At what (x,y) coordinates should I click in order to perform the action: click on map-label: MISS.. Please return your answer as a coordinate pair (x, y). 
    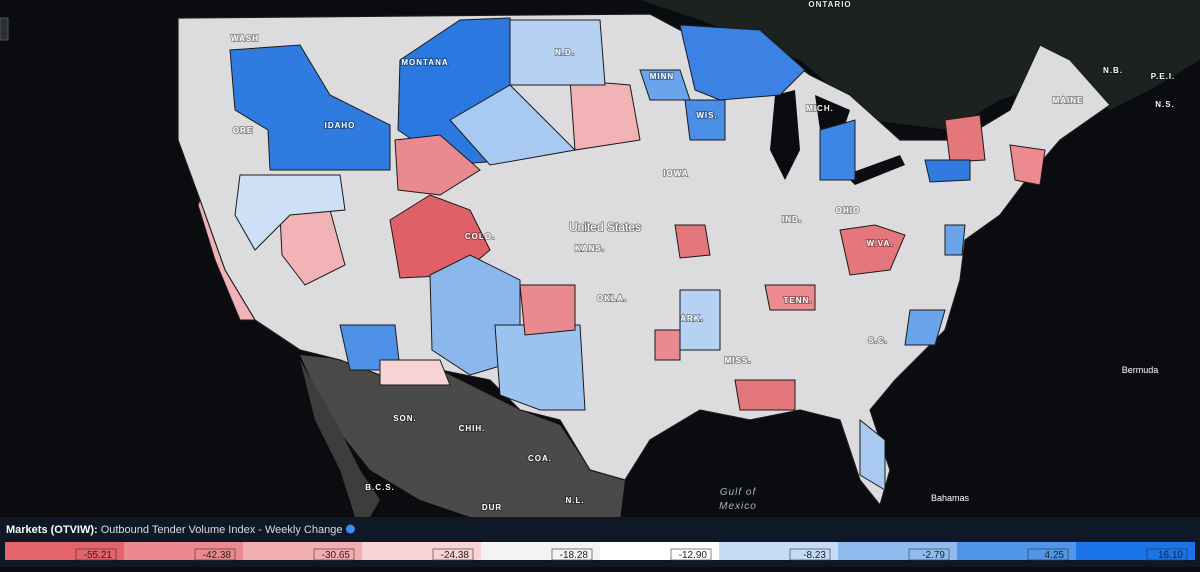
    Looking at the image, I should click on (738, 360).